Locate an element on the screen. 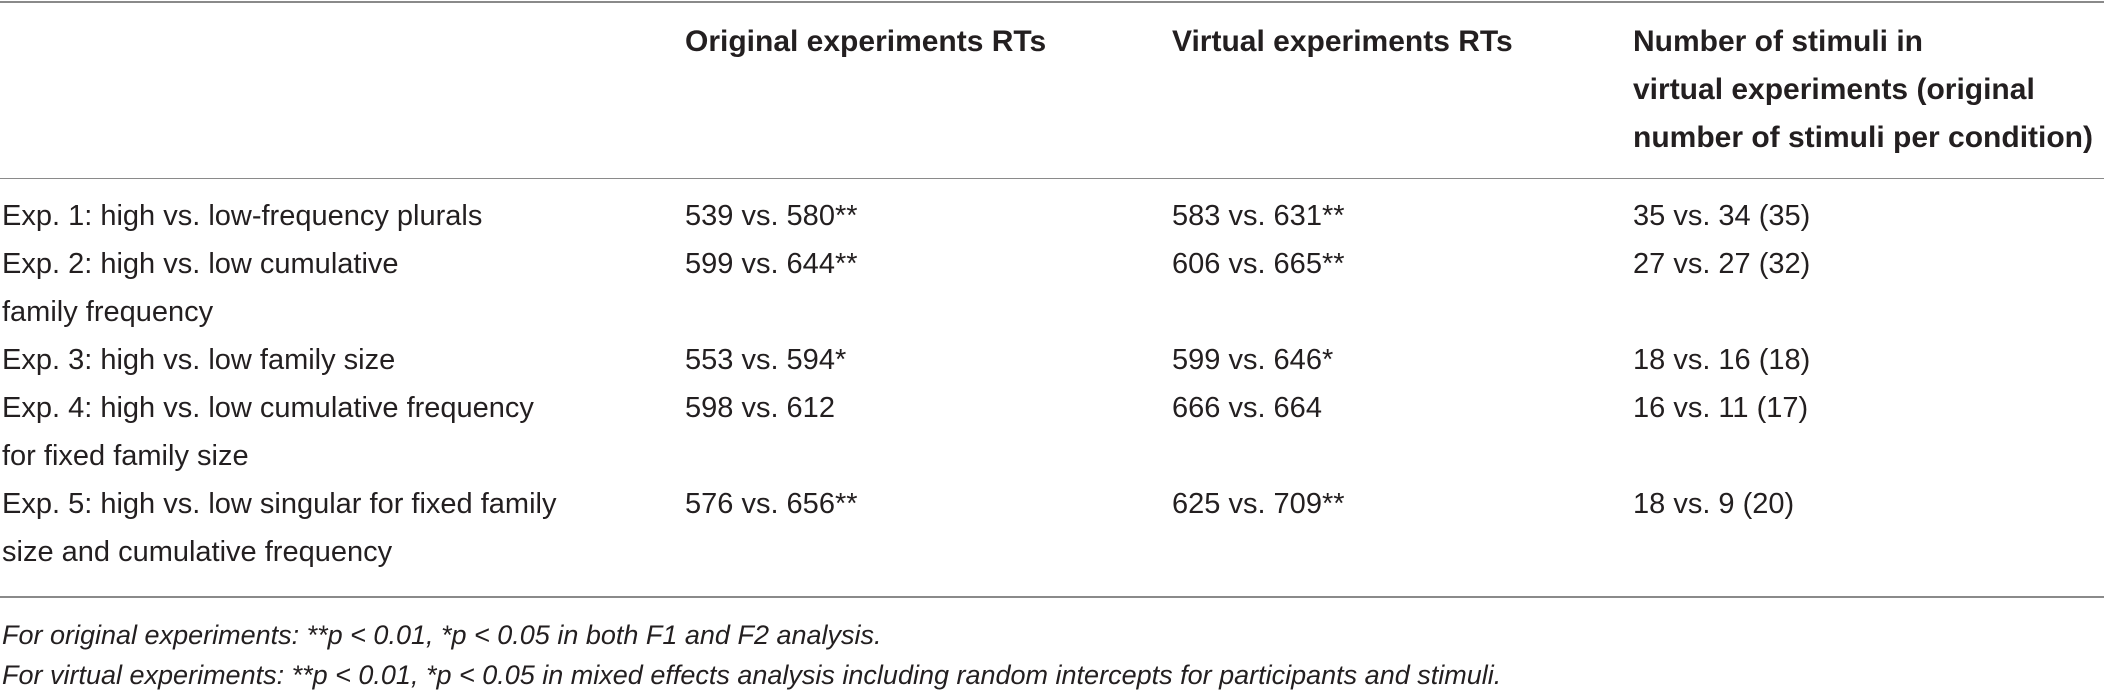 The width and height of the screenshot is (2104, 695). header-stimuli-line: number of stimuli per condition) is located at coordinates (1863, 137).